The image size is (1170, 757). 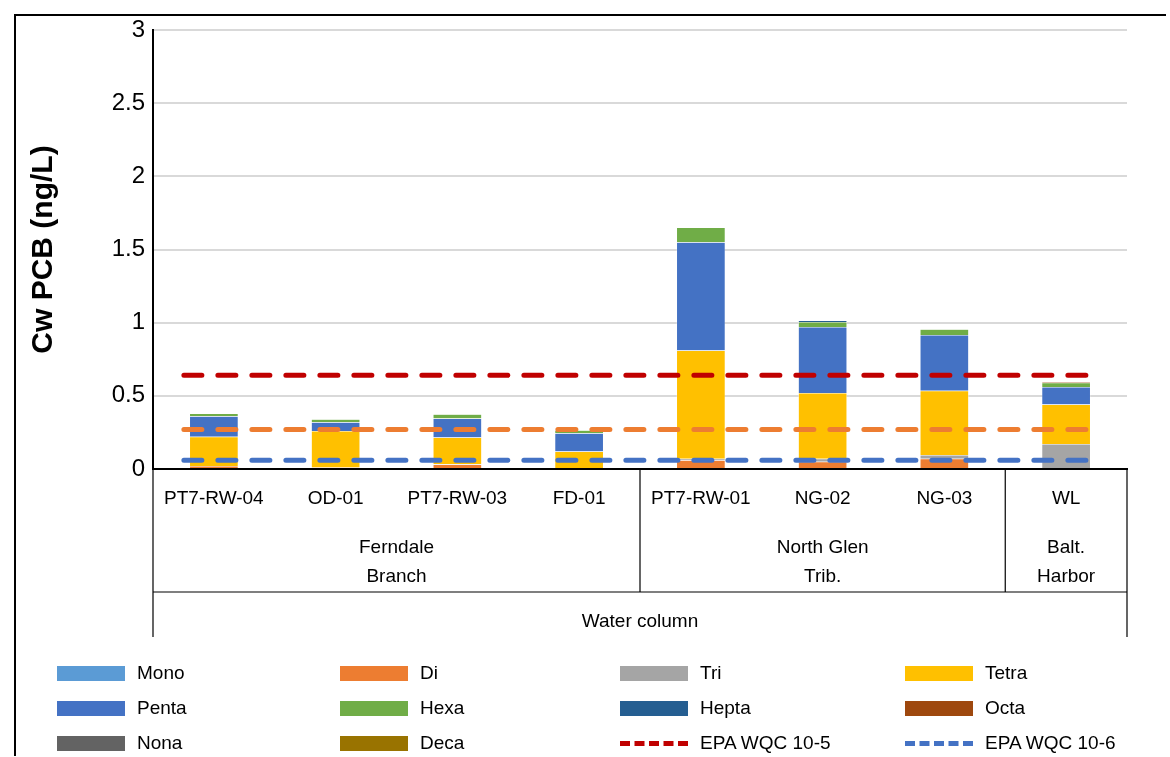 I want to click on x-tick-label: FD-01, so click(x=579, y=497).